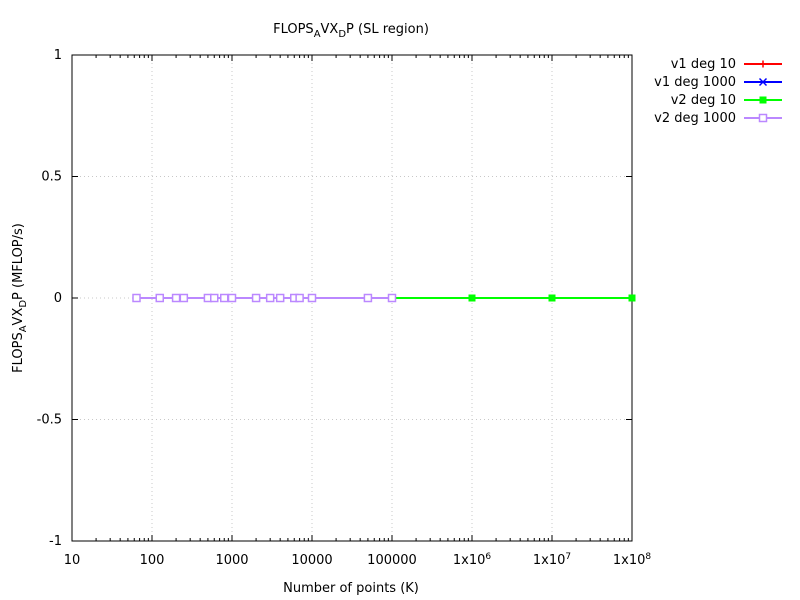  I want to click on chart-title-main: FLOPS, so click(293, 29).